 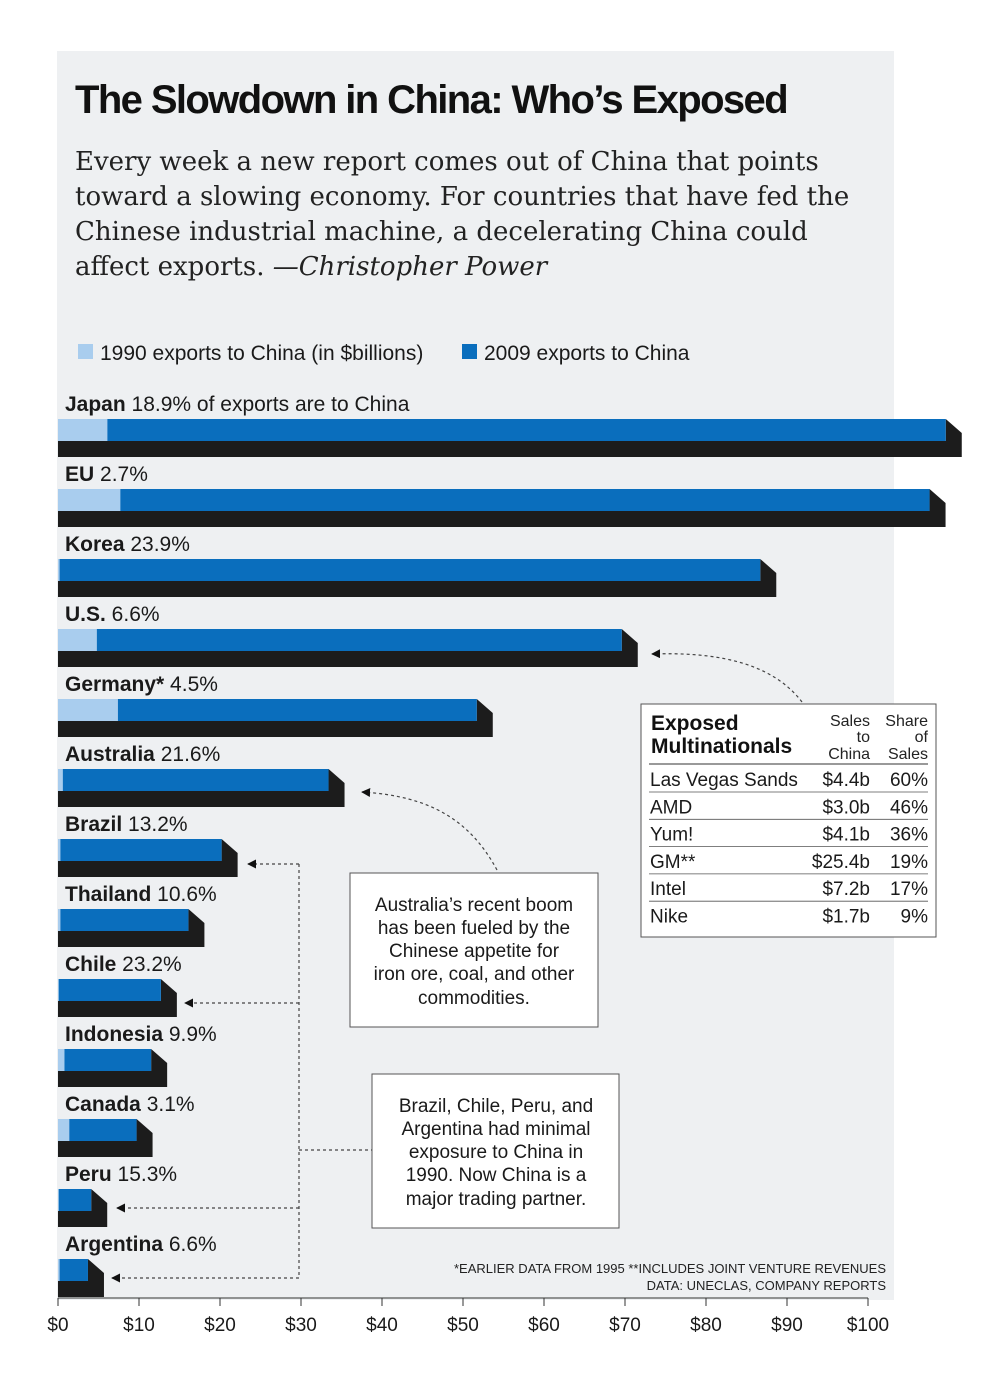 I want to click on country-pct: 2.7%, so click(x=121, y=474).